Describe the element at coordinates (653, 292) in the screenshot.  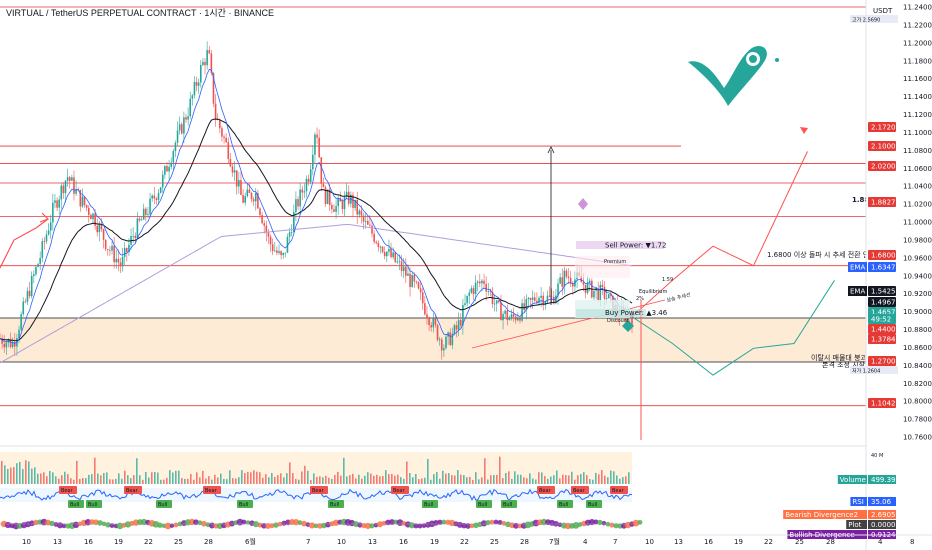
I see `equilibrium-label: Equilibrium` at that location.